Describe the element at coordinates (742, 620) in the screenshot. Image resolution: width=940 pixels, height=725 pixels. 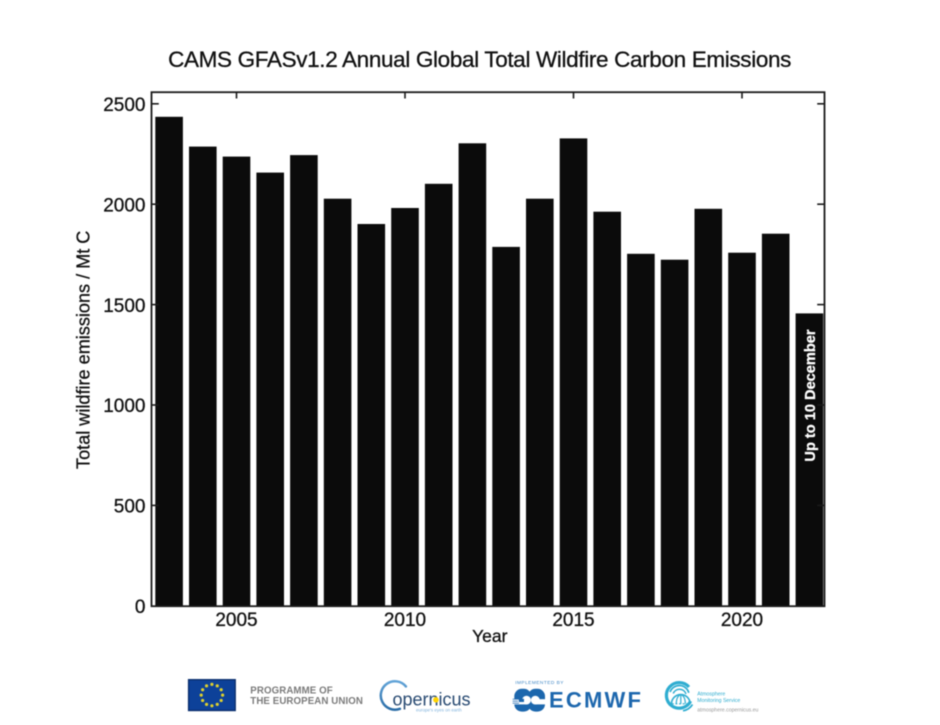
I see `svg-text: 2020` at that location.